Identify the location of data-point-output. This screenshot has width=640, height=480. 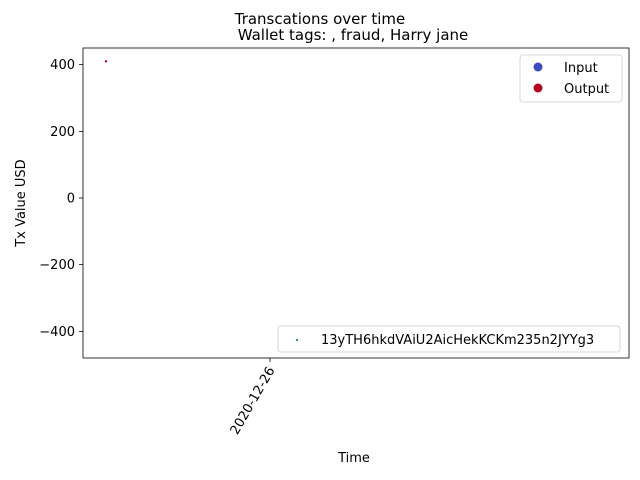
(106, 61).